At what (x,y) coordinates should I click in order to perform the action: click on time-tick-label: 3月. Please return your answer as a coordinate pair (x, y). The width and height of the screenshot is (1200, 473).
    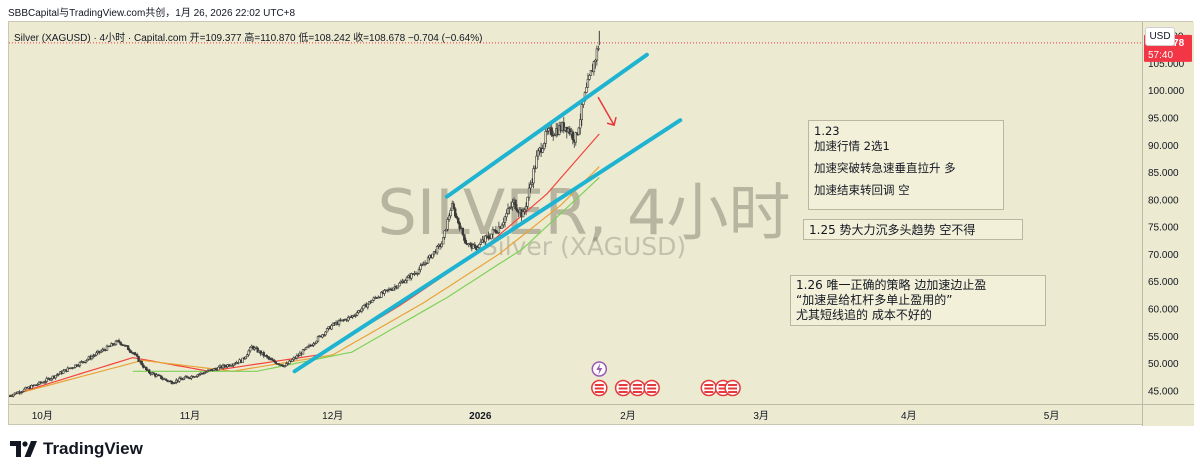
    Looking at the image, I should click on (761, 416).